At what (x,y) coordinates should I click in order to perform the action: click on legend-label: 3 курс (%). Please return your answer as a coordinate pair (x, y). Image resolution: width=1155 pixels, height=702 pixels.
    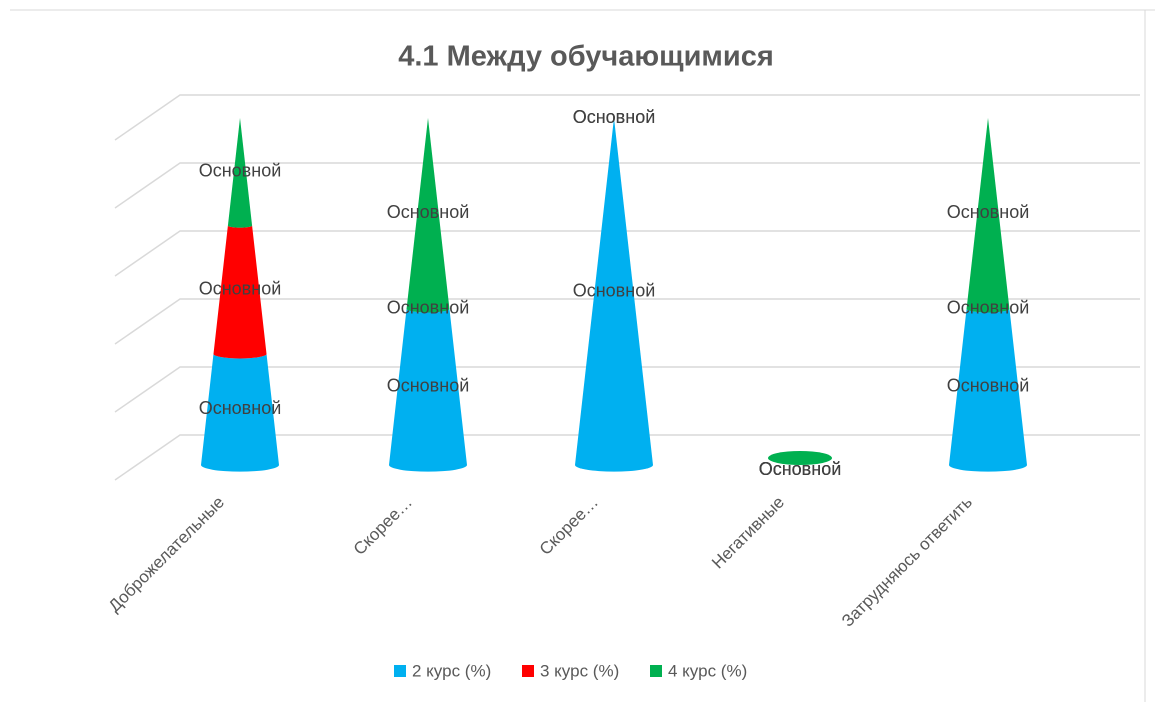
    Looking at the image, I should click on (579, 670).